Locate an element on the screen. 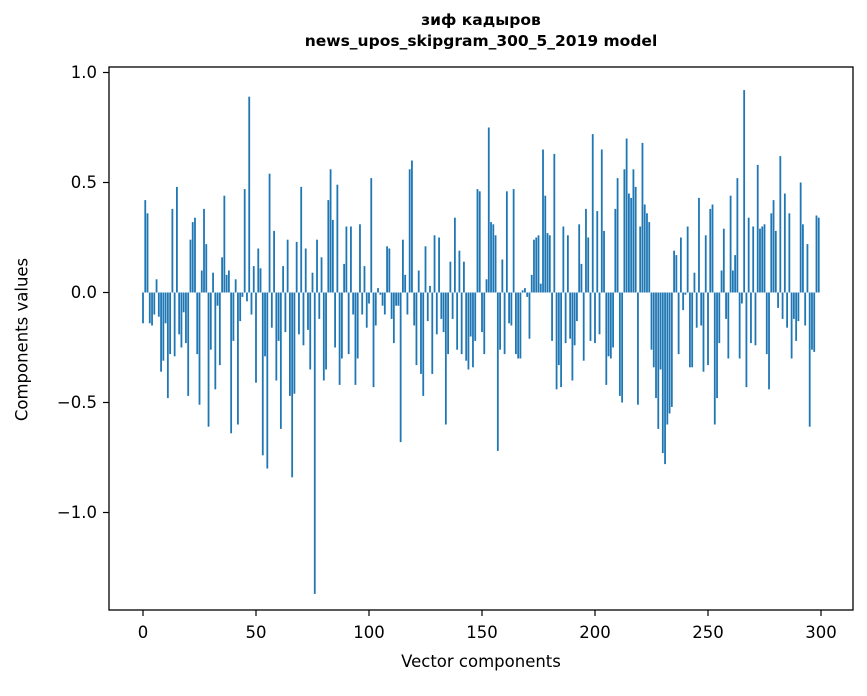 The image size is (867, 696). y-tick-label: 1.0 is located at coordinates (84, 72).